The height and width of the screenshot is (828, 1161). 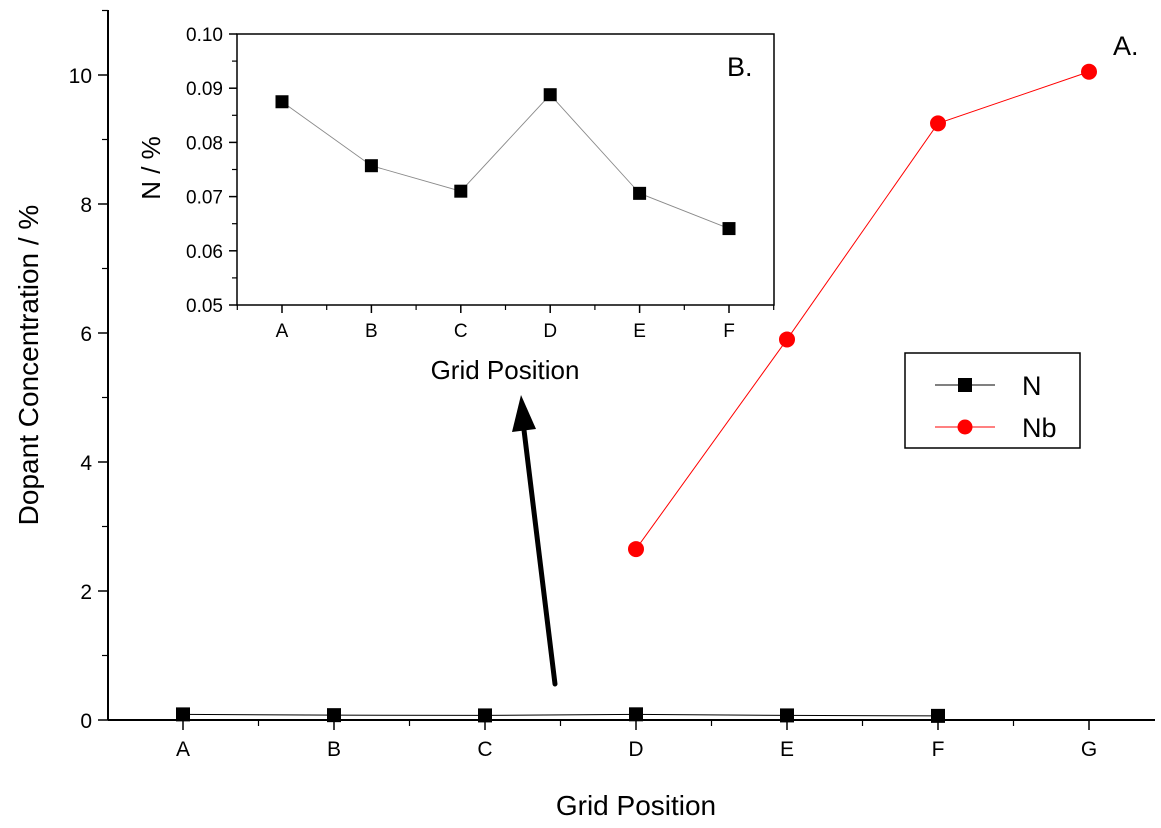 What do you see at coordinates (740, 67) in the screenshot?
I see `inset-panel-label: B.` at bounding box center [740, 67].